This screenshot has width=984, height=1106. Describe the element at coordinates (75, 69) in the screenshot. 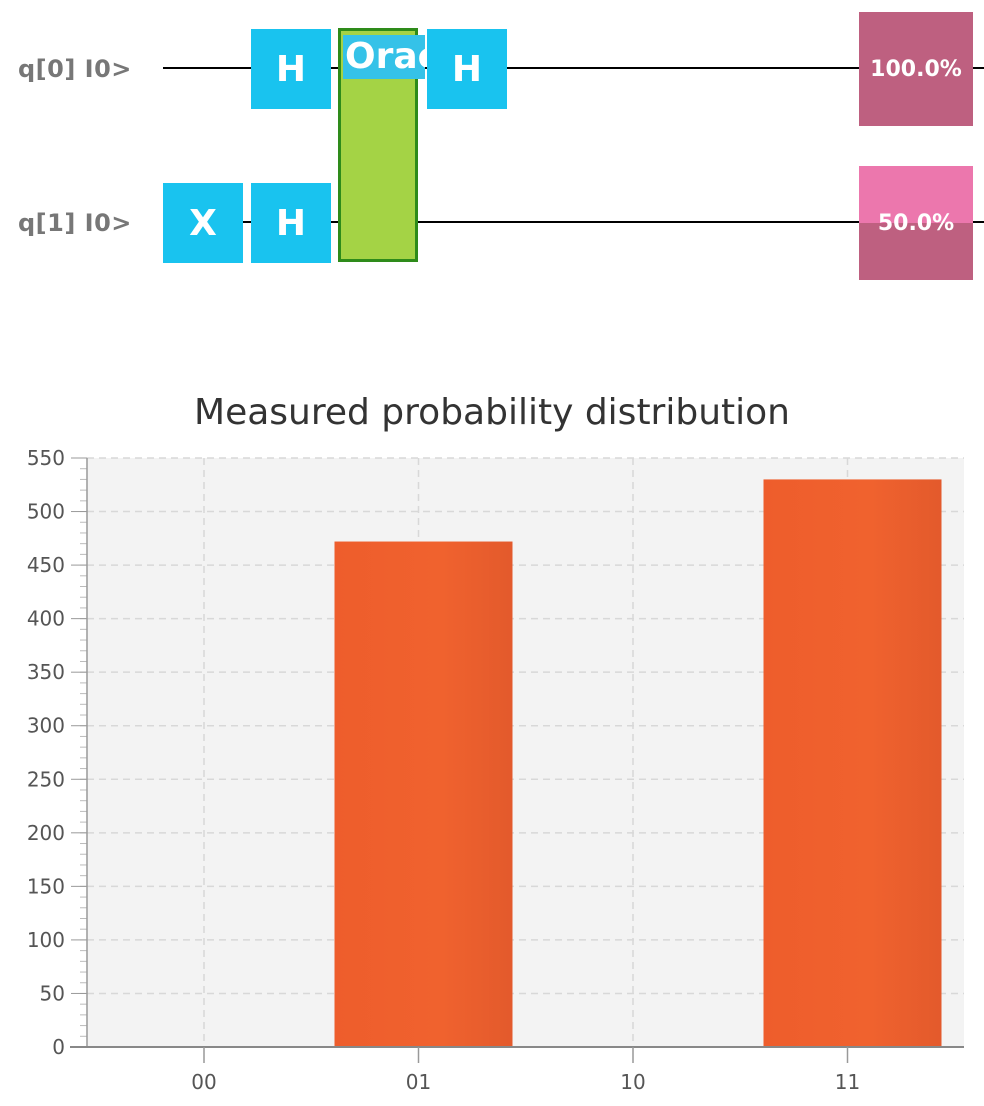

I see `qubit-0-label: q[0] I0>` at that location.